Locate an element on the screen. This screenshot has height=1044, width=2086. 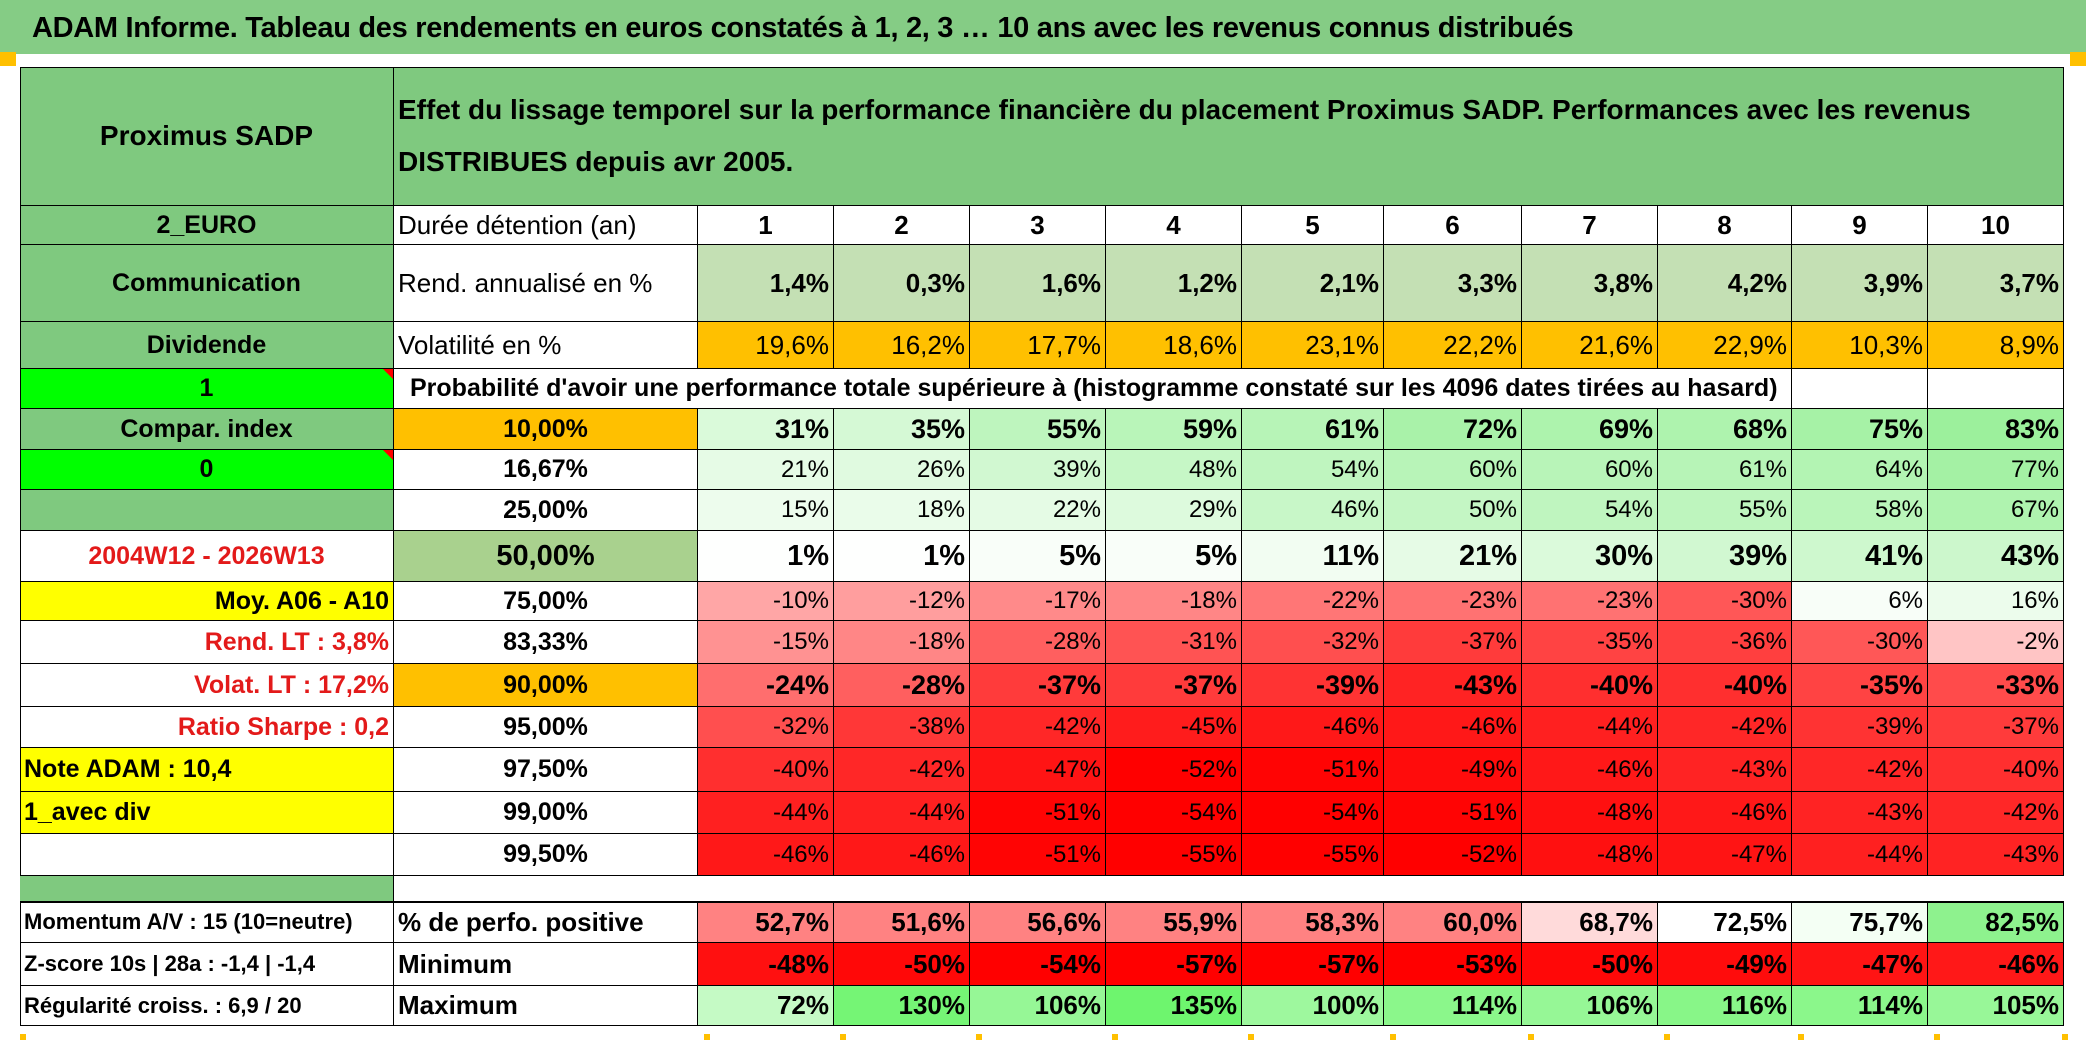
probability-cell: 46% is located at coordinates (1313, 510).